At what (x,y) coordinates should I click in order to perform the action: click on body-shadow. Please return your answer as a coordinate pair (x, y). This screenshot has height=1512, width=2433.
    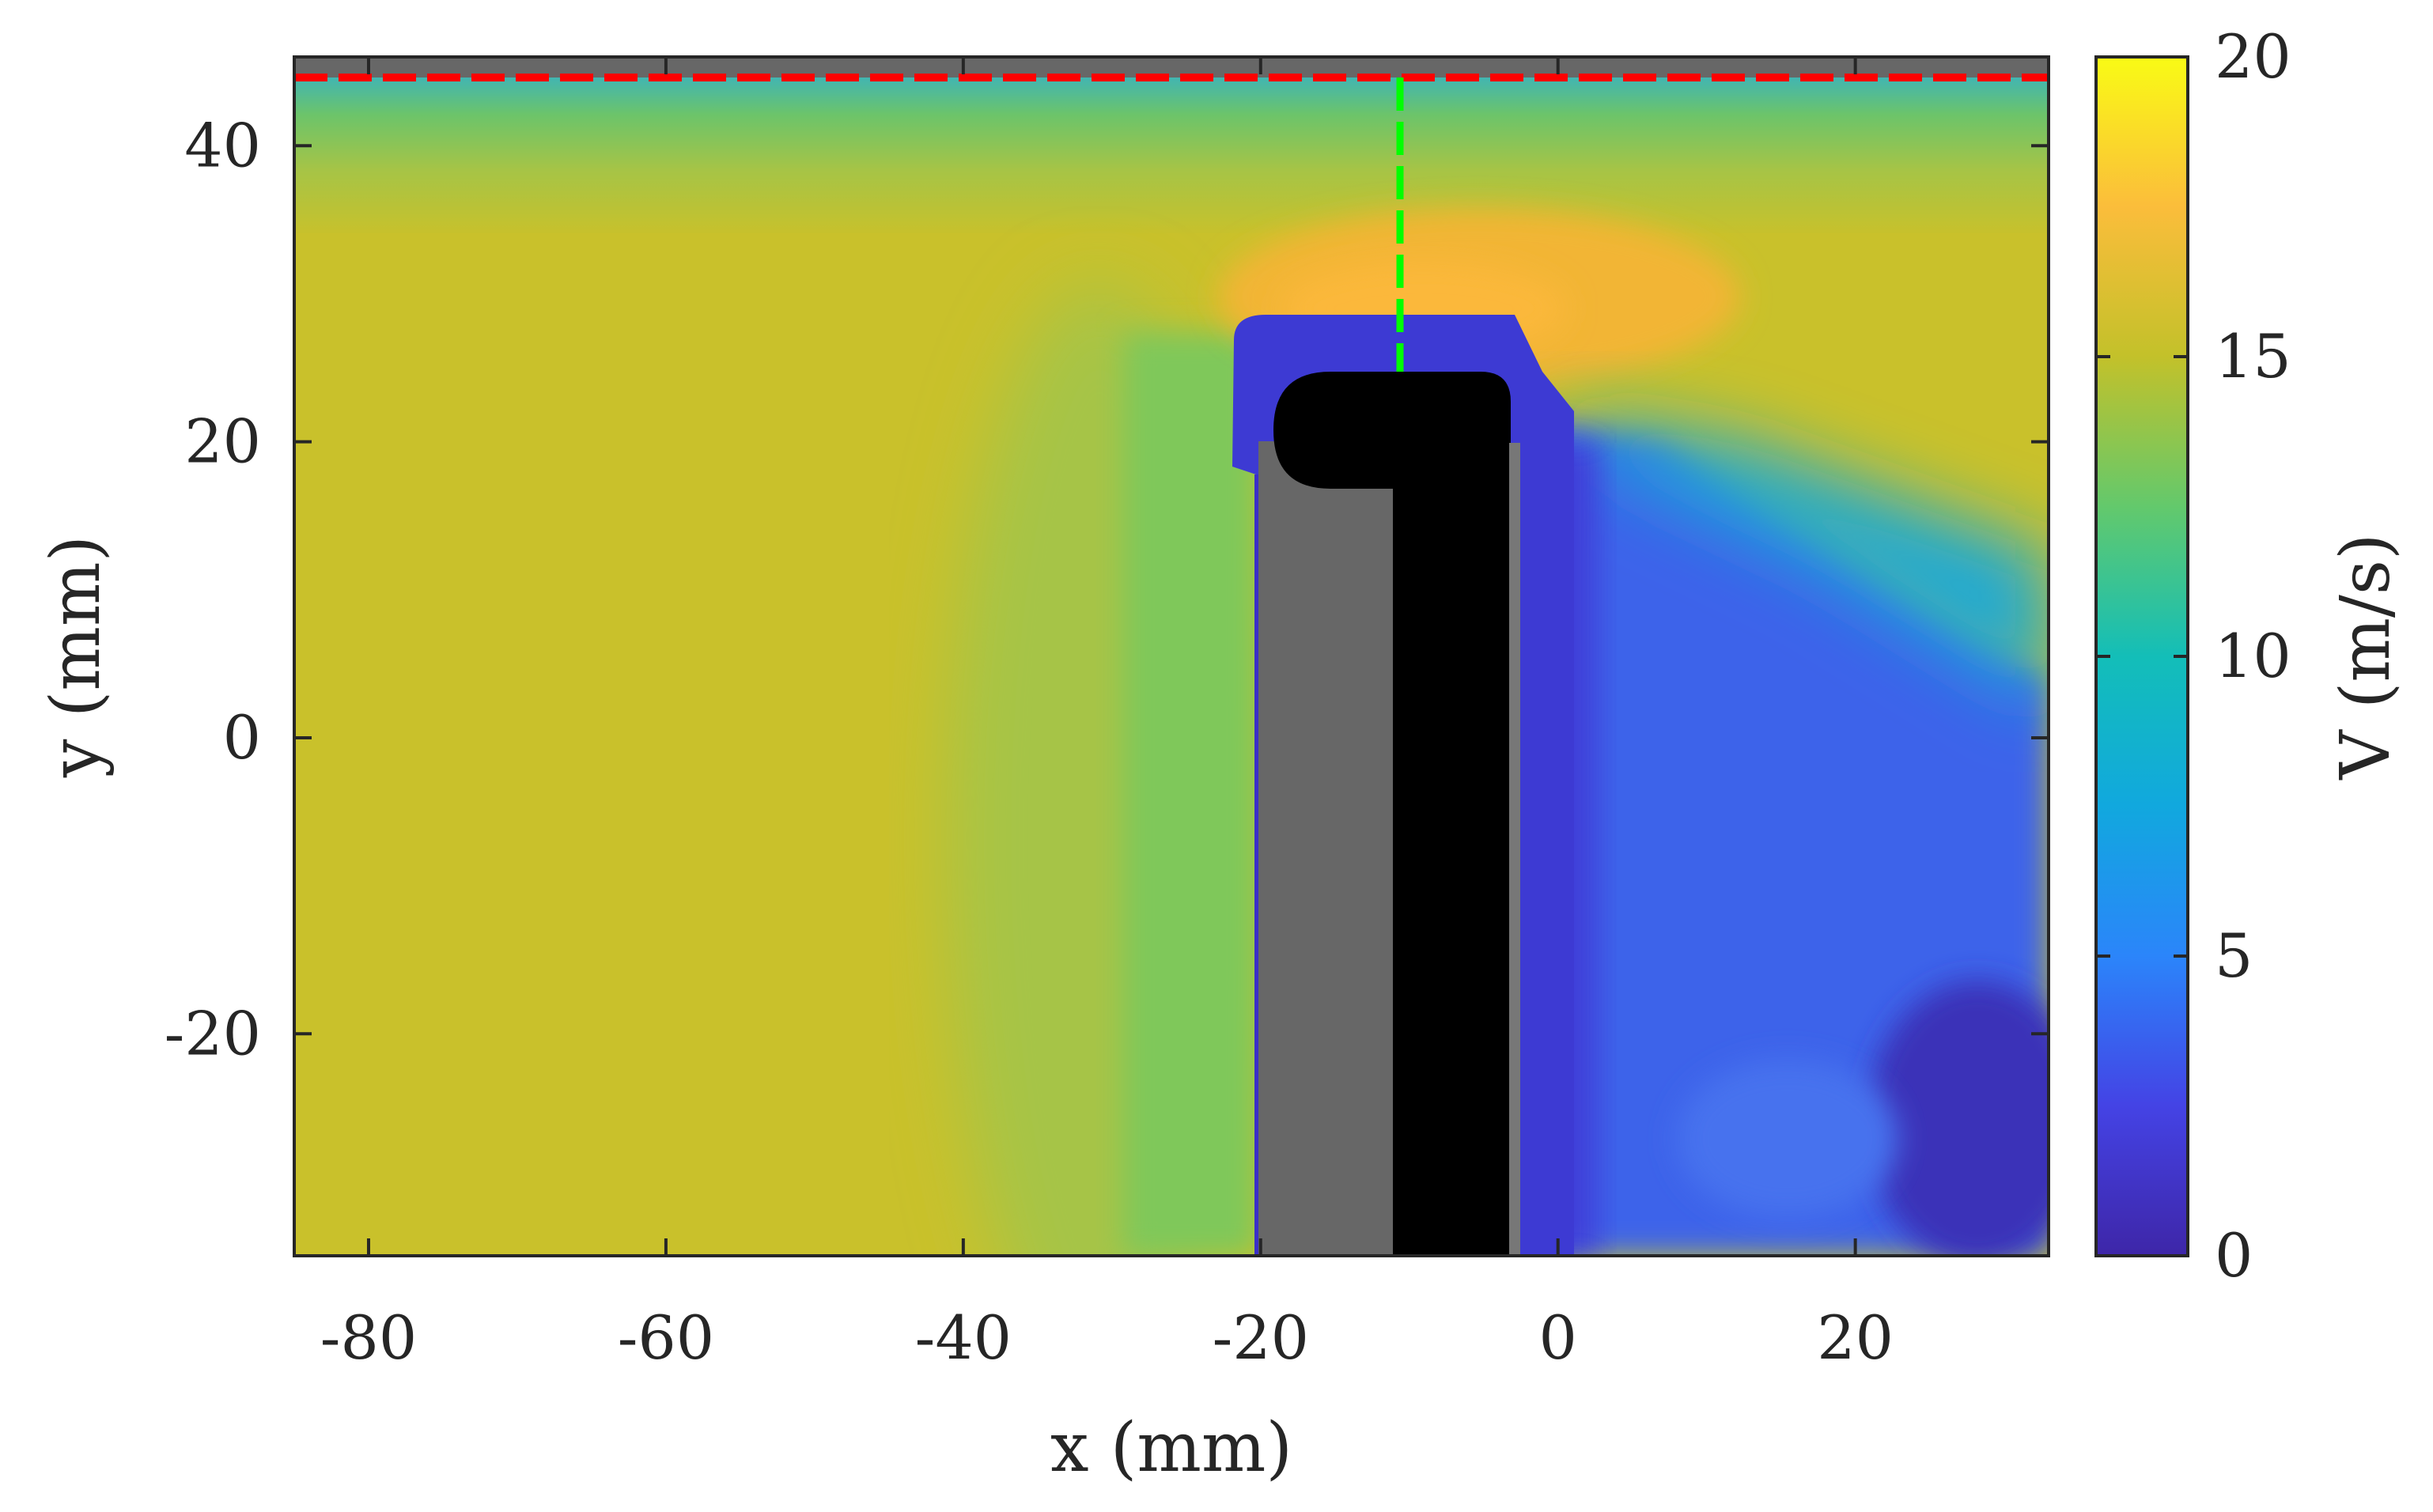
    Looking at the image, I should click on (1325, 848).